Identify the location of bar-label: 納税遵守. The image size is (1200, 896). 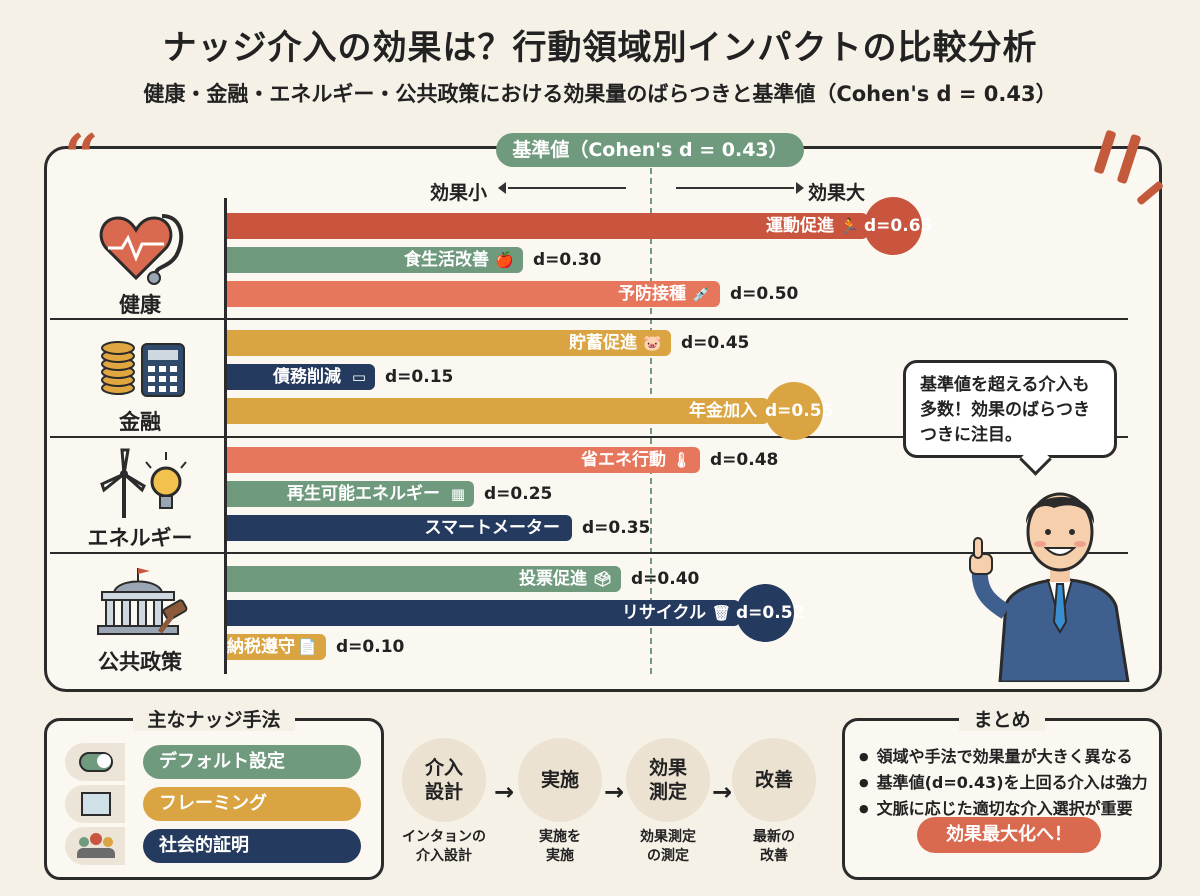
(261, 647).